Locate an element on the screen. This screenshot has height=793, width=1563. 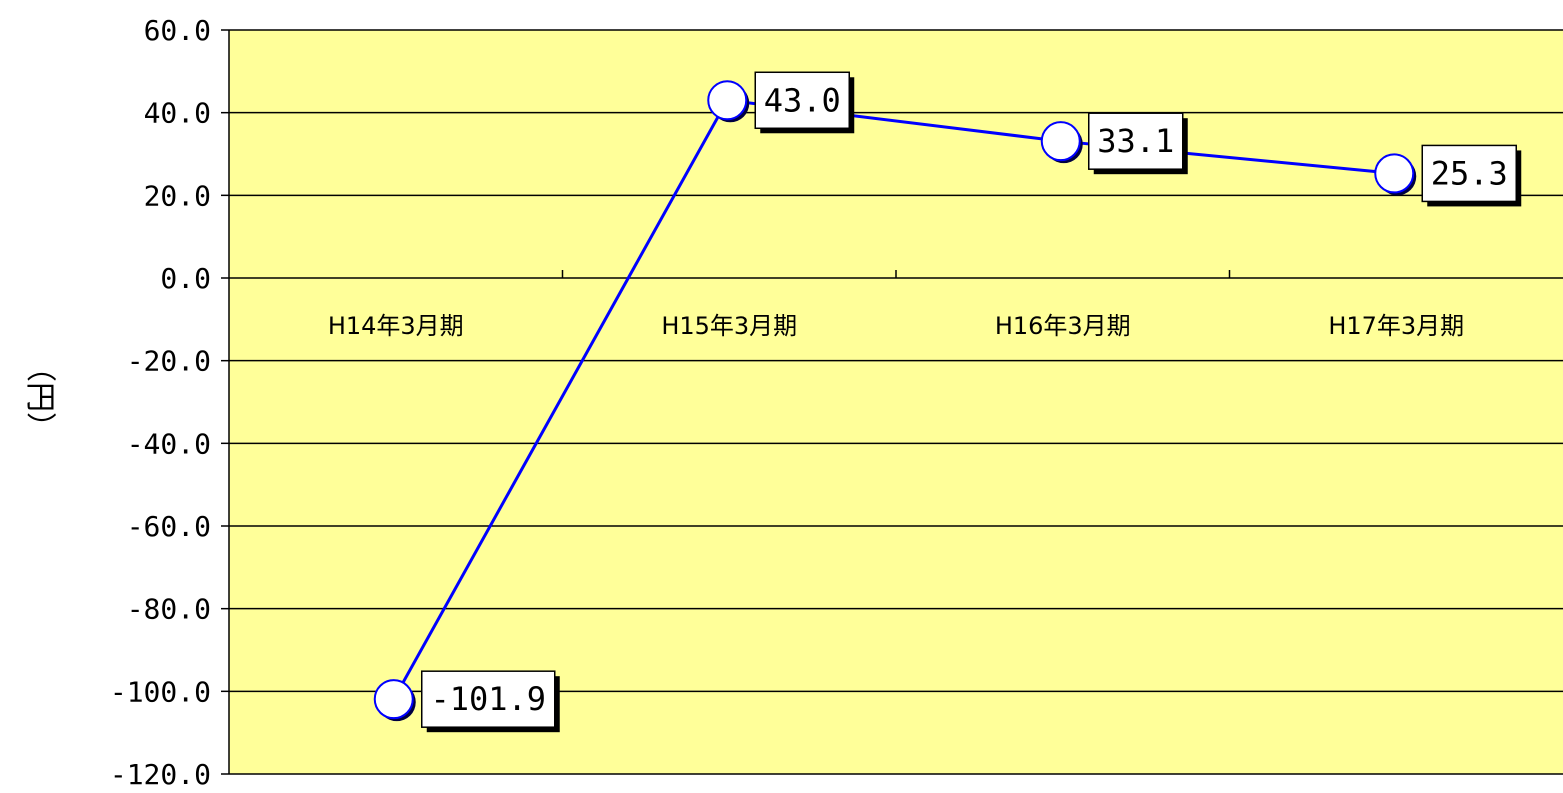
x-category-label: H17年3月期 is located at coordinates (1396, 326).